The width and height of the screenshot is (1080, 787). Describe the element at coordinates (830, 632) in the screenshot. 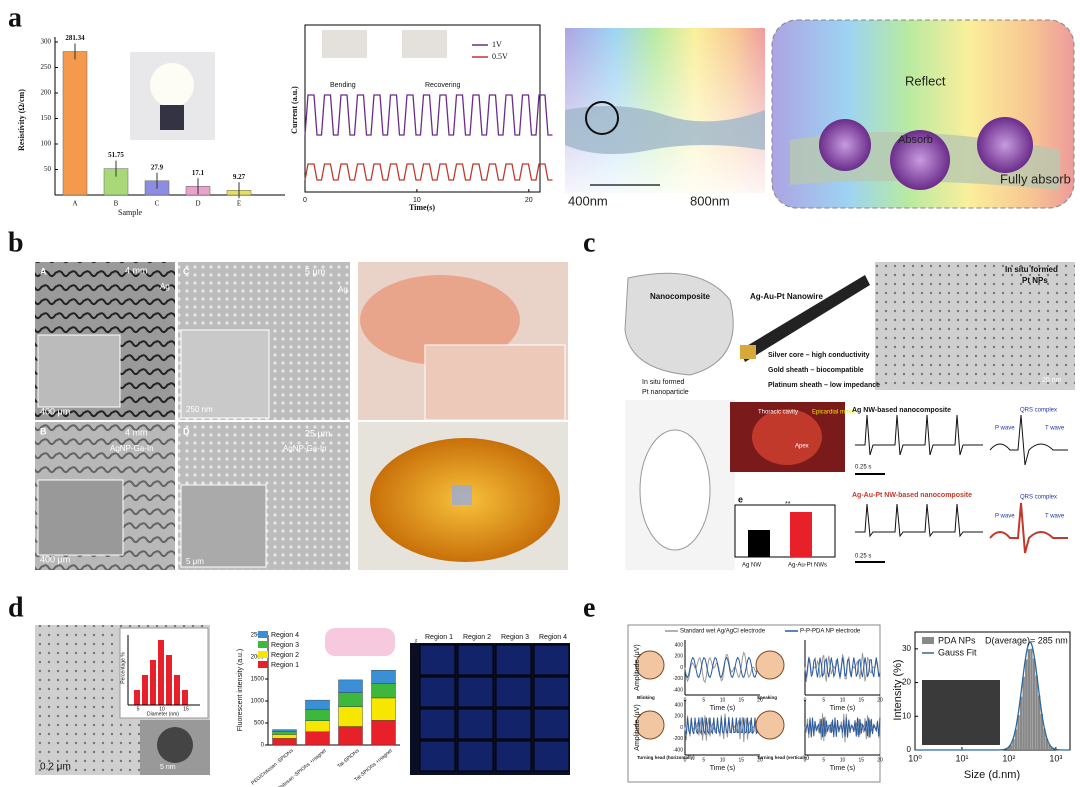

I see `legend-label: P-P-PDA NP electrode` at that location.